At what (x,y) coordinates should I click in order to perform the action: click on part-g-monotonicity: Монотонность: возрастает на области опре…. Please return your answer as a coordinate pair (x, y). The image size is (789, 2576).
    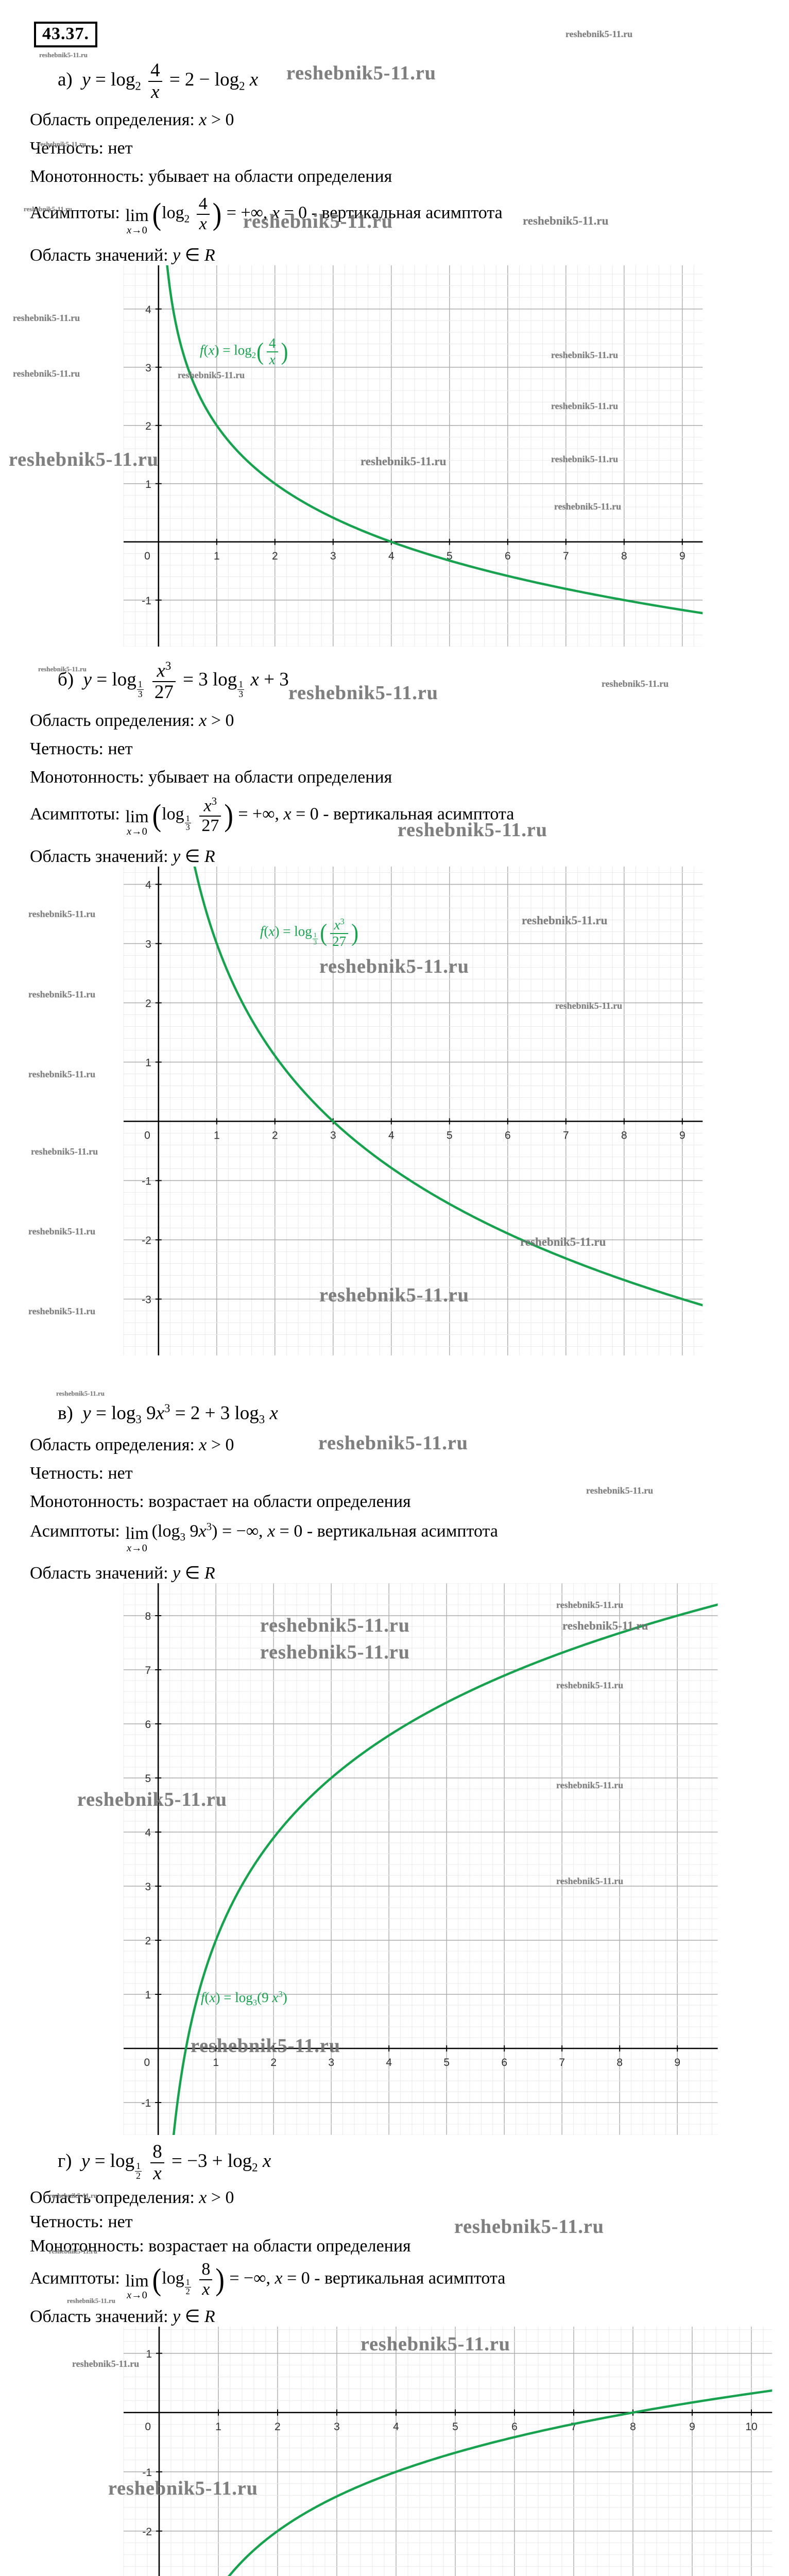
    Looking at the image, I should click on (221, 2246).